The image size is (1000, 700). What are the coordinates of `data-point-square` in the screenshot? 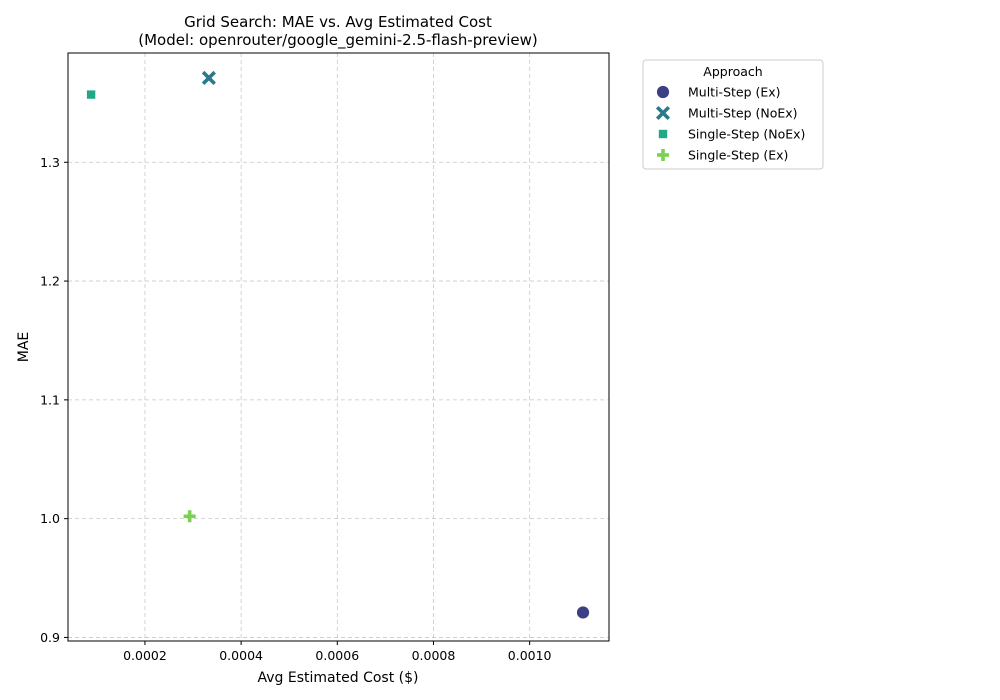 It's located at (91, 94).